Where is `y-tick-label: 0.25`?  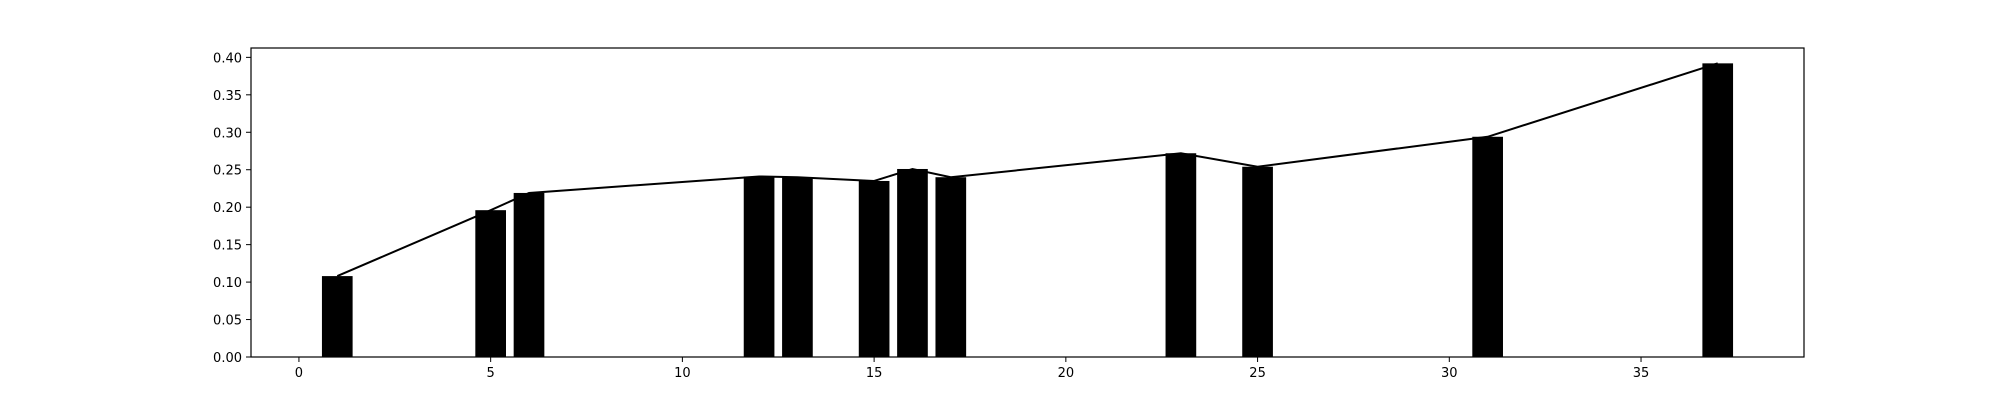
y-tick-label: 0.25 is located at coordinates (227, 171).